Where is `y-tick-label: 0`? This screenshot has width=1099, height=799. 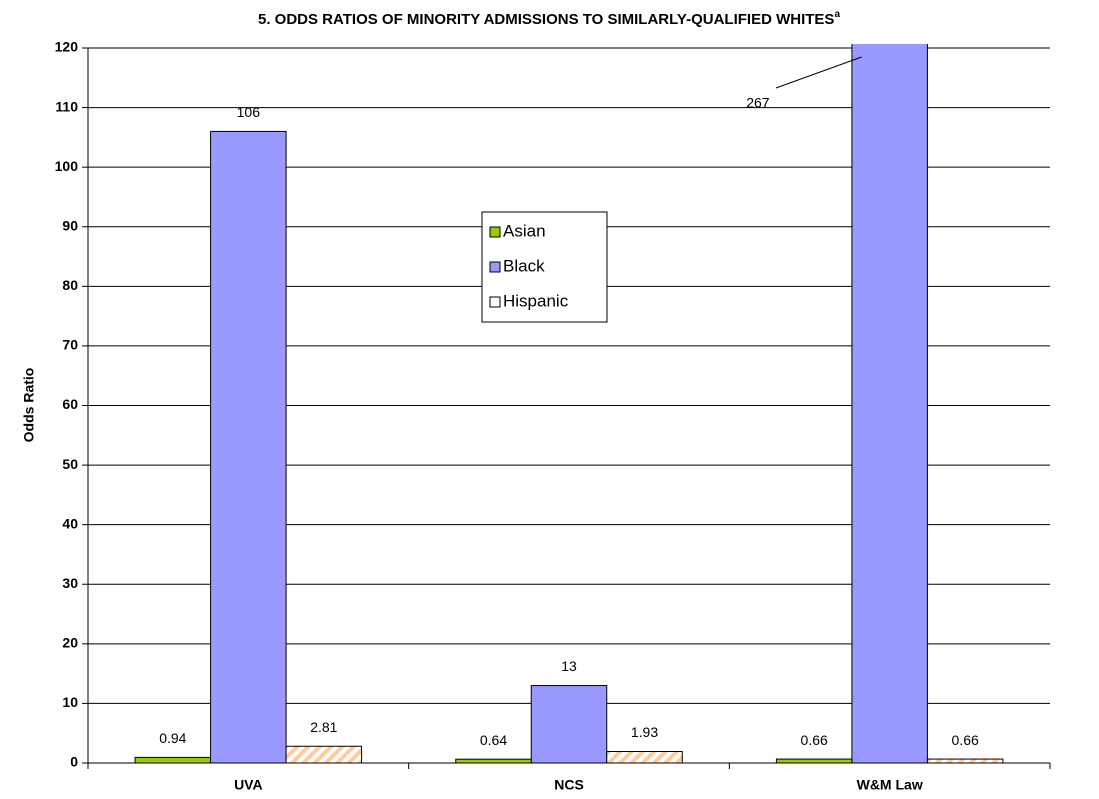 y-tick-label: 0 is located at coordinates (74, 762).